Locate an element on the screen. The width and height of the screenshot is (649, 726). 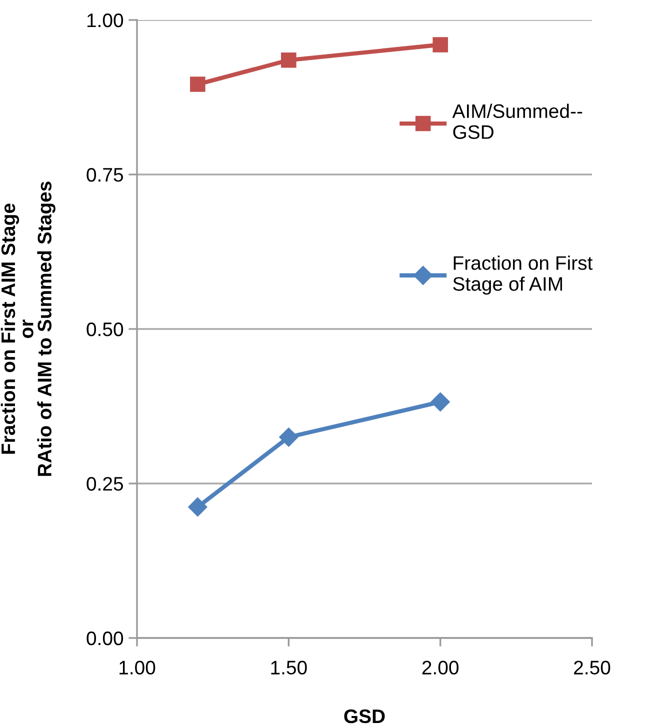
y-tick-label: 0.50 is located at coordinates (105, 329).